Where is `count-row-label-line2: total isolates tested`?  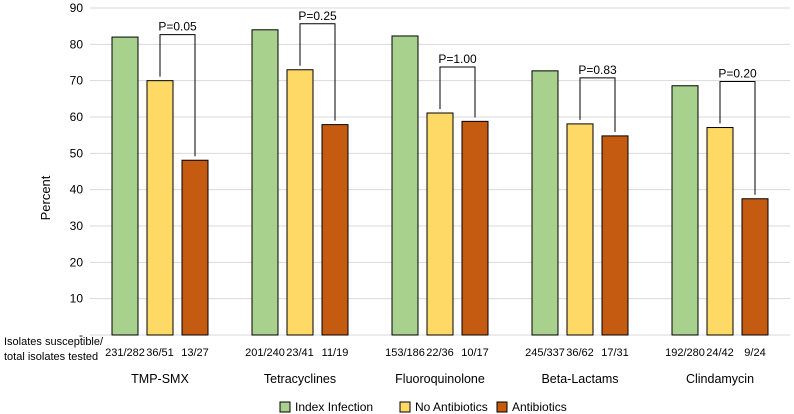 count-row-label-line2: total isolates tested is located at coordinates (51, 357).